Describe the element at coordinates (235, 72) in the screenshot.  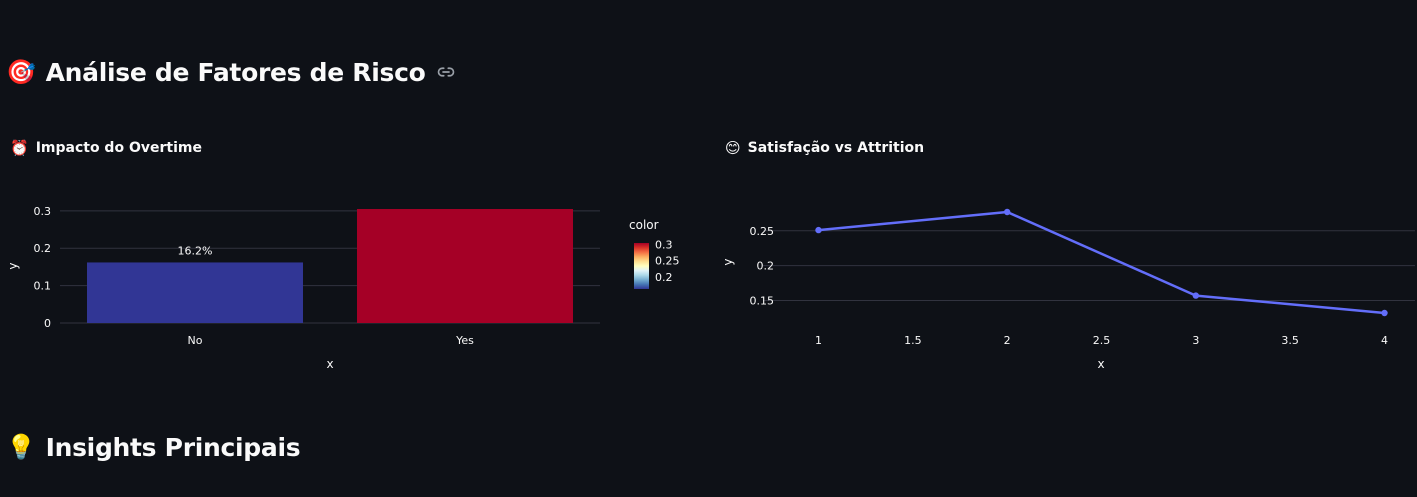
I see `risk-section-title: Análise de Fatores de Risco` at that location.